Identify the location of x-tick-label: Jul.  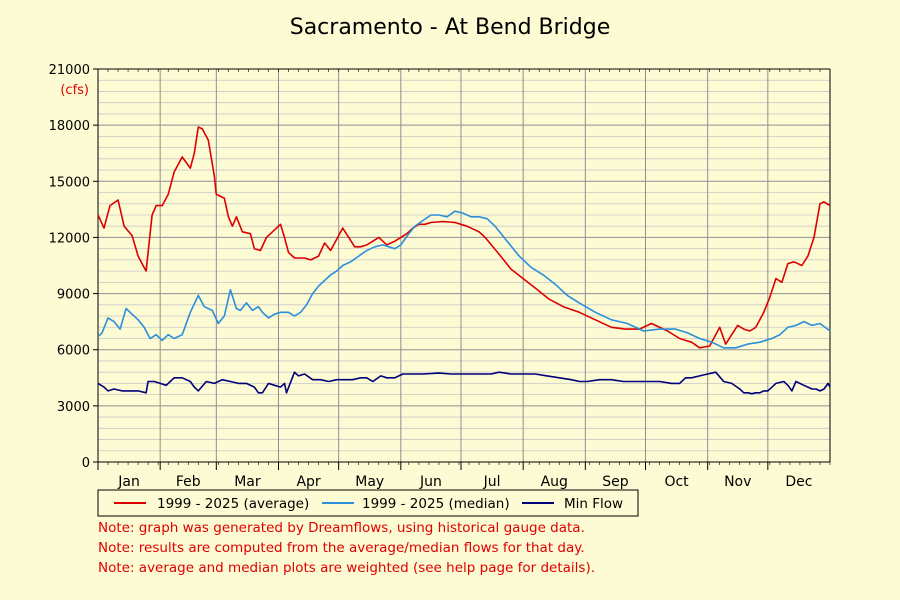
(492, 482).